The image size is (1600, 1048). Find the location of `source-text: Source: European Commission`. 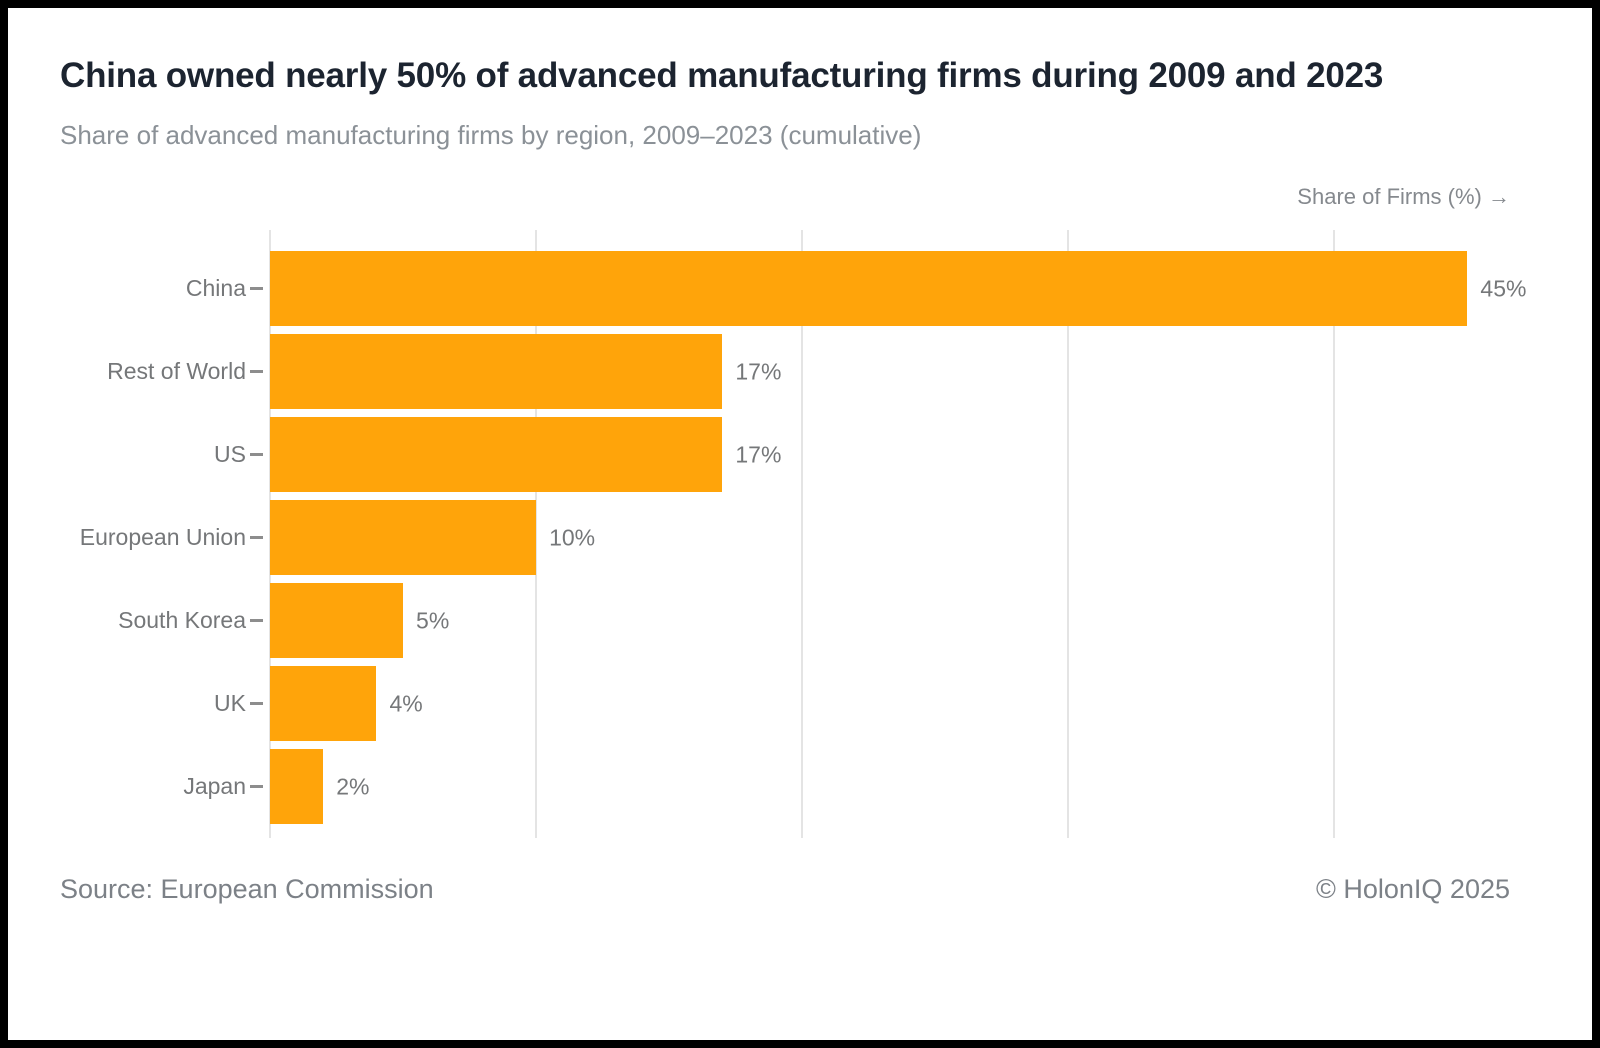

source-text: Source: European Commission is located at coordinates (247, 889).